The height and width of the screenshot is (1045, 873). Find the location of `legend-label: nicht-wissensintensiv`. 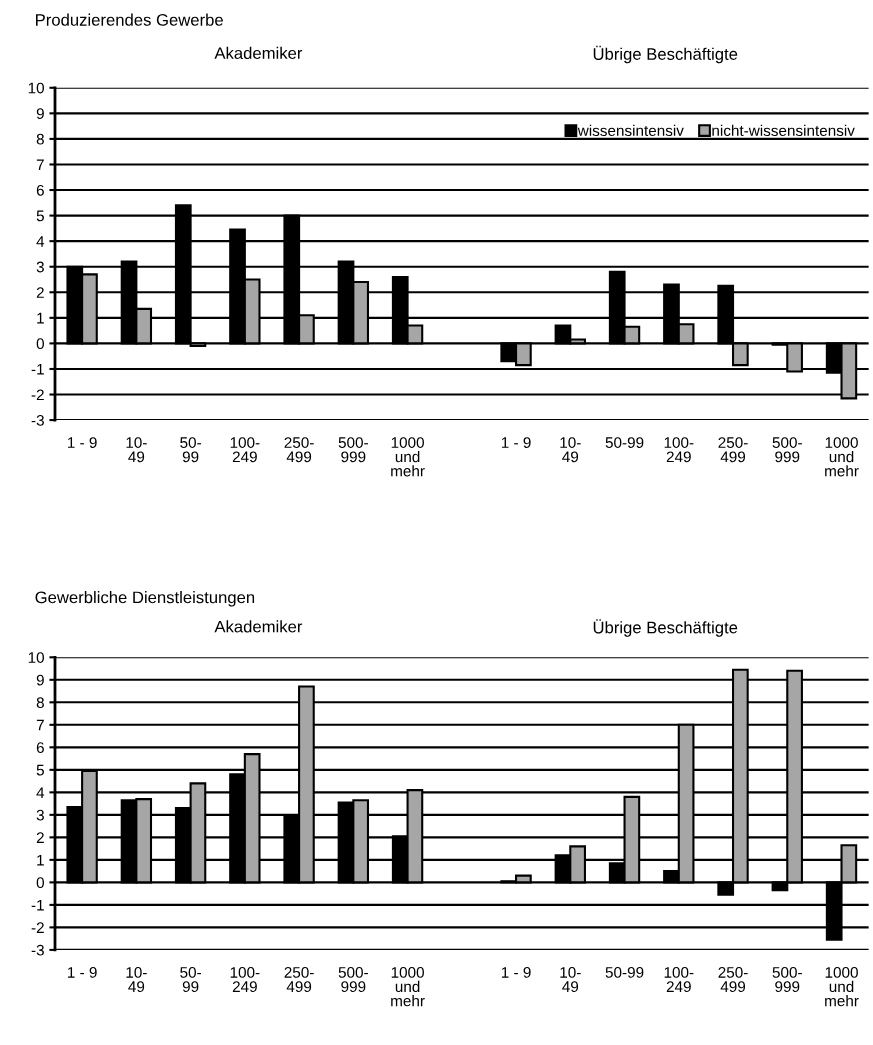

legend-label: nicht-wissensintensiv is located at coordinates (783, 130).